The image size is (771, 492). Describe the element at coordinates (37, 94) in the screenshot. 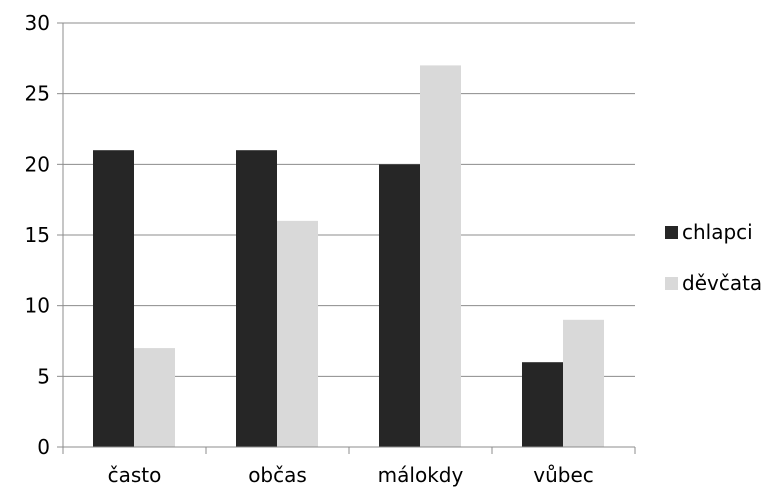

I see `y-tick-label: 25` at that location.